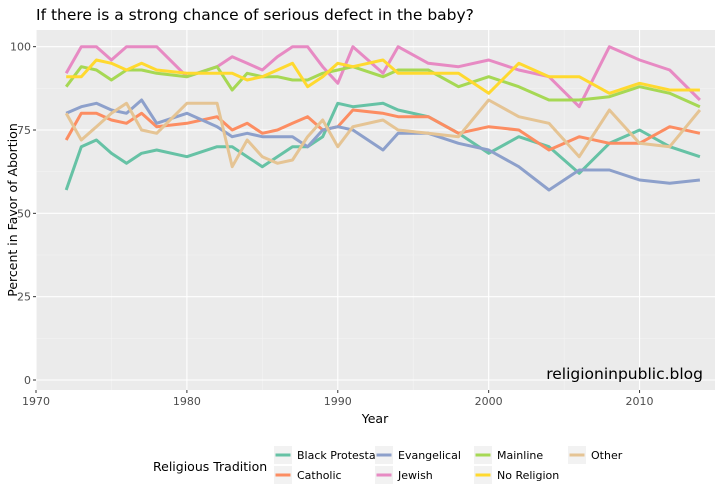  What do you see at coordinates (20, 47) in the screenshot?
I see `y-tick-label: 100` at bounding box center [20, 47].